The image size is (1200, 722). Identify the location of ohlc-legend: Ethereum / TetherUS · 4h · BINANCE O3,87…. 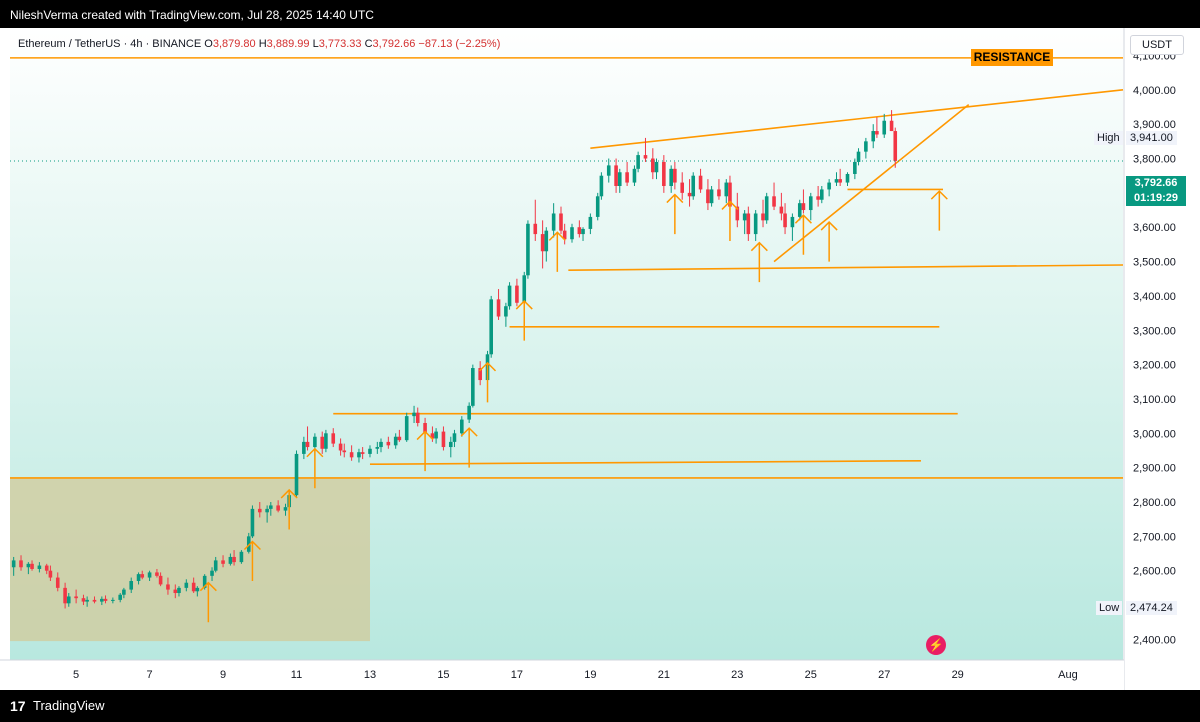
(259, 44).